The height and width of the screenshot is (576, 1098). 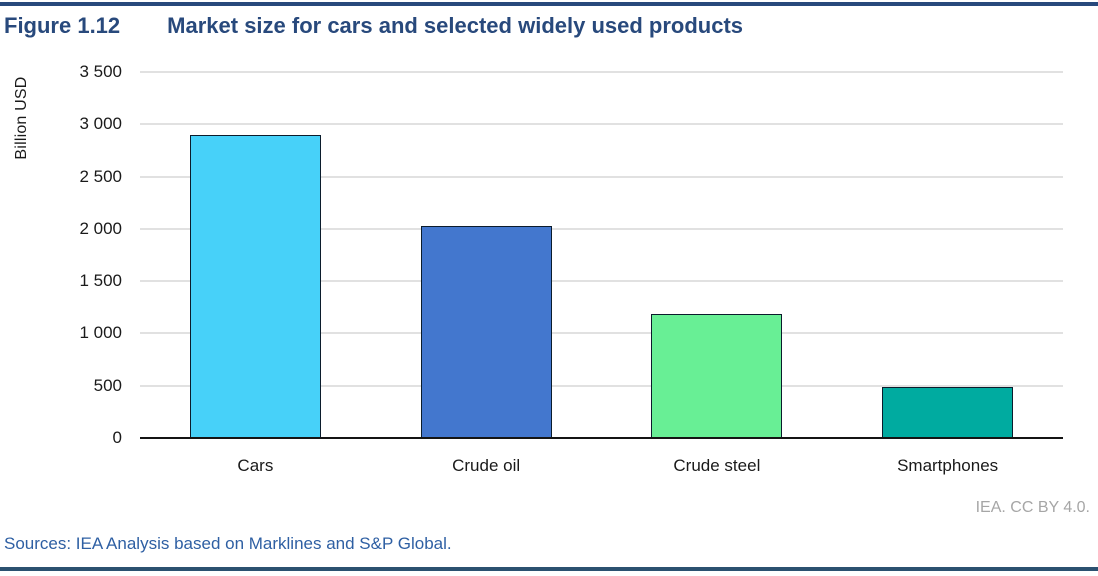 I want to click on bar-cars, so click(x=255, y=286).